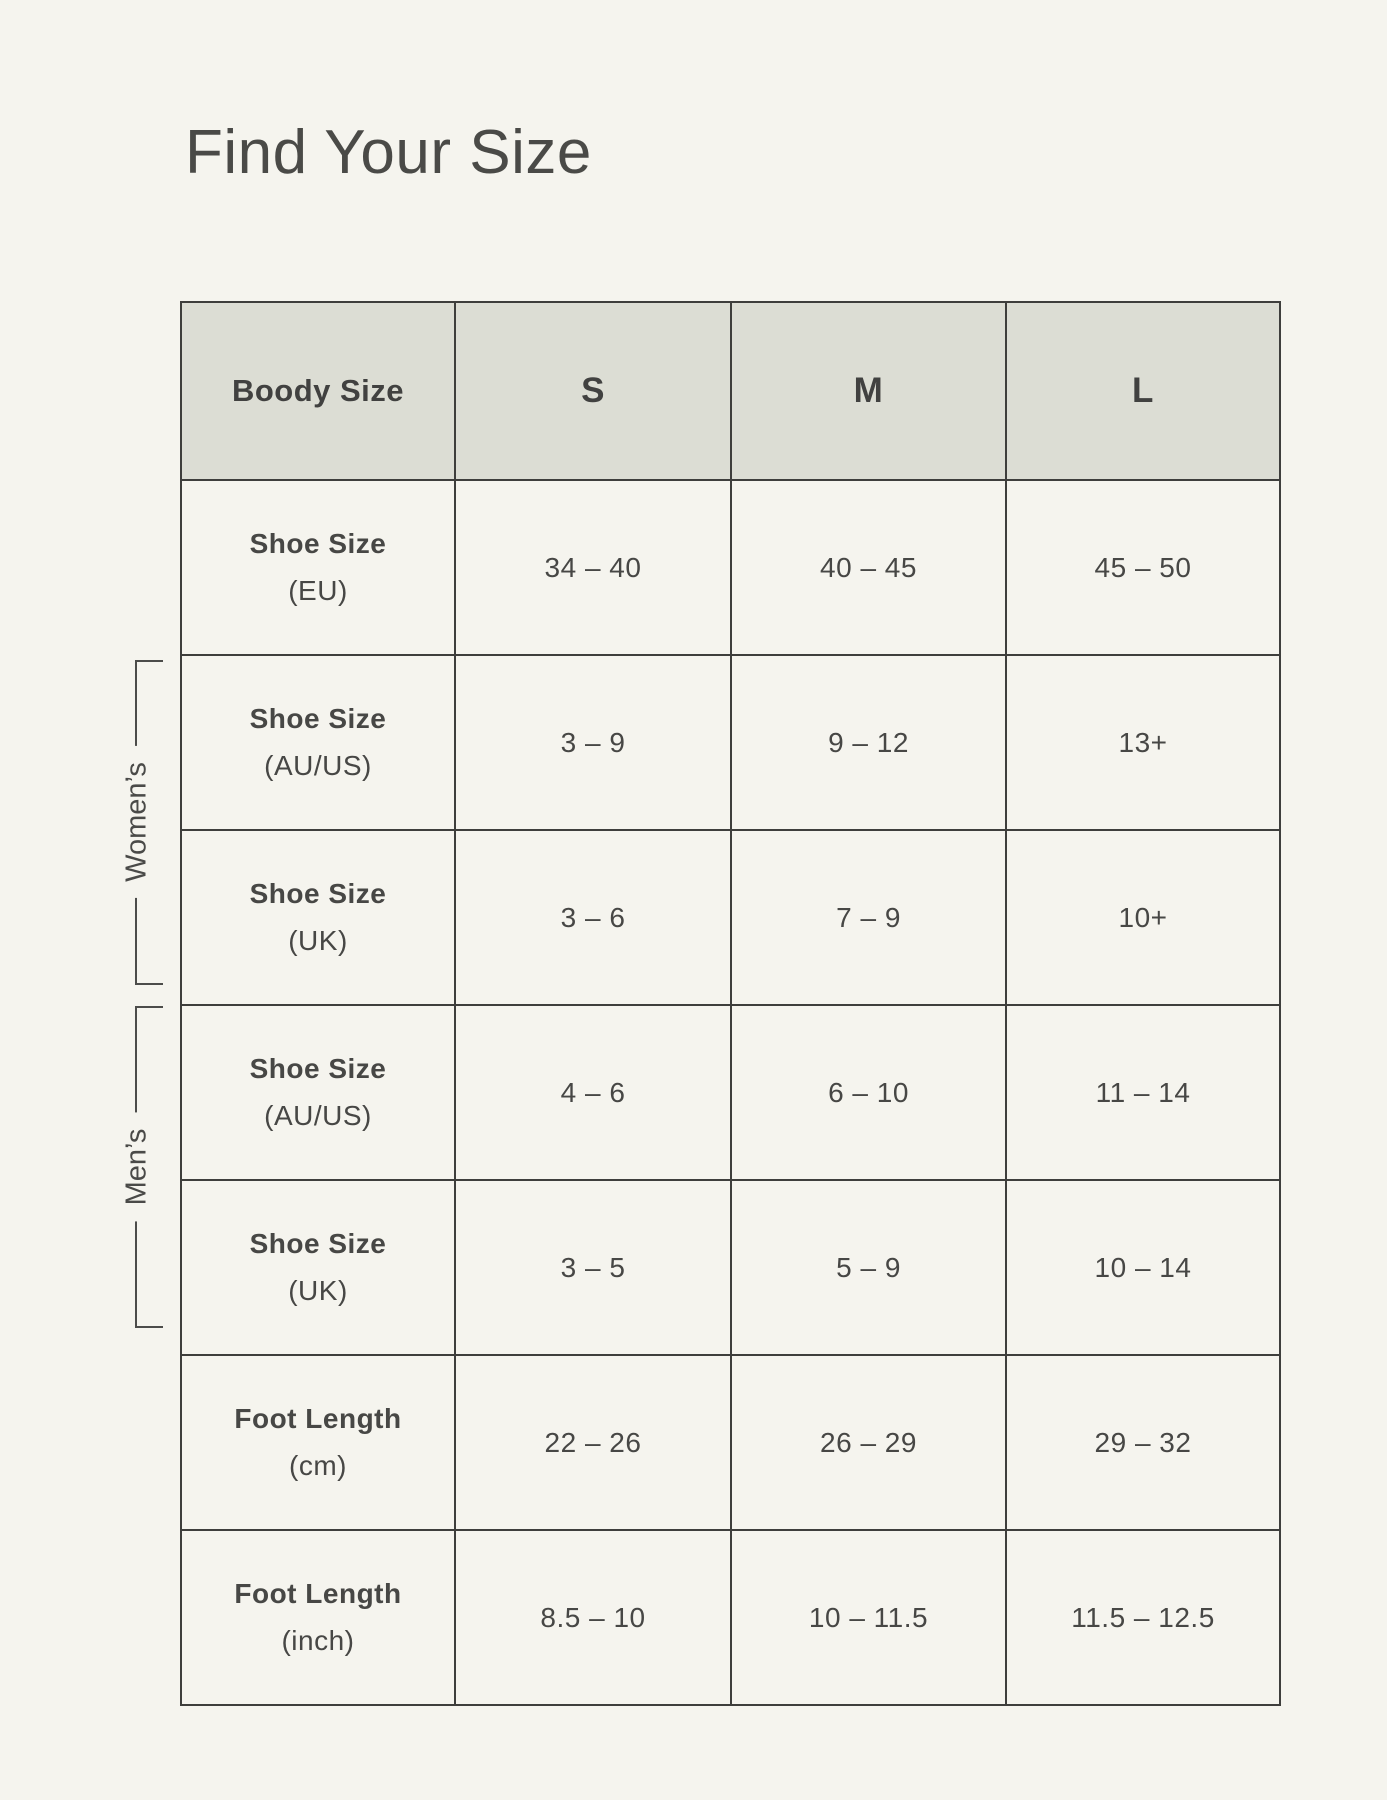 The width and height of the screenshot is (1387, 1800). Describe the element at coordinates (868, 567) in the screenshot. I see `value-cell: 40 – 45` at that location.